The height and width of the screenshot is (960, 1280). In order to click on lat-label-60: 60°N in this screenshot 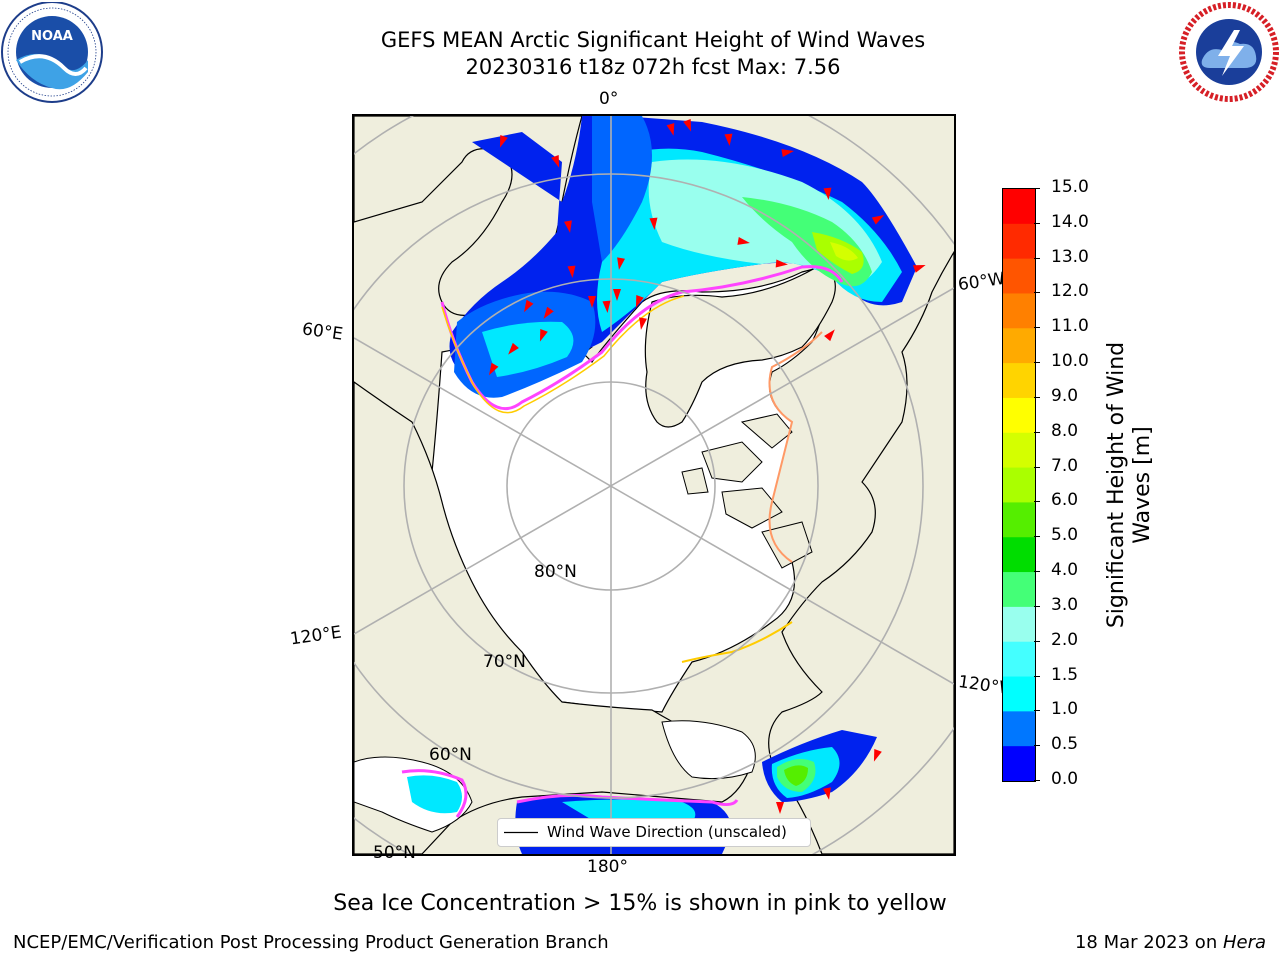, I will do `click(450, 755)`.